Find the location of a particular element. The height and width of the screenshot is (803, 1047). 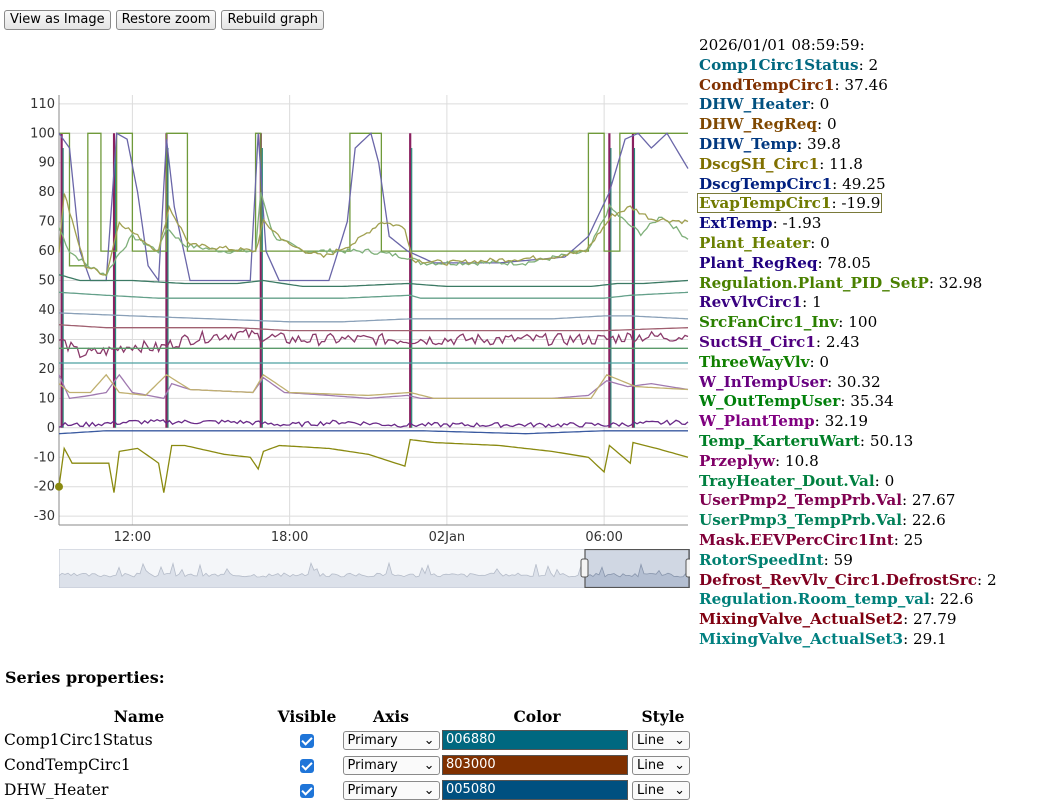

legend-entry: W_InTempUser: 30.32 is located at coordinates (848, 383).